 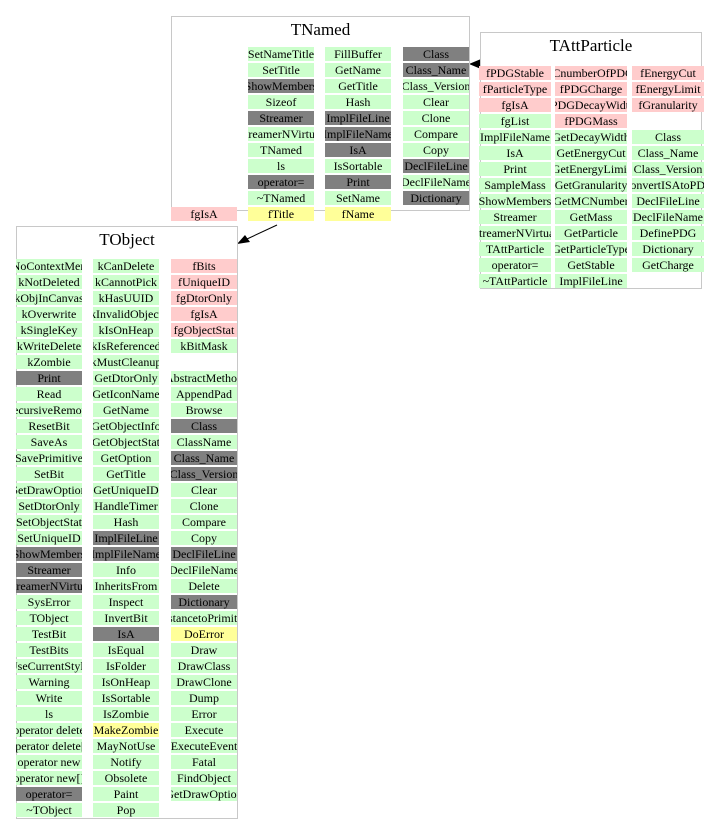 I want to click on member-cell: ~TAttParticle, so click(x=515, y=281).